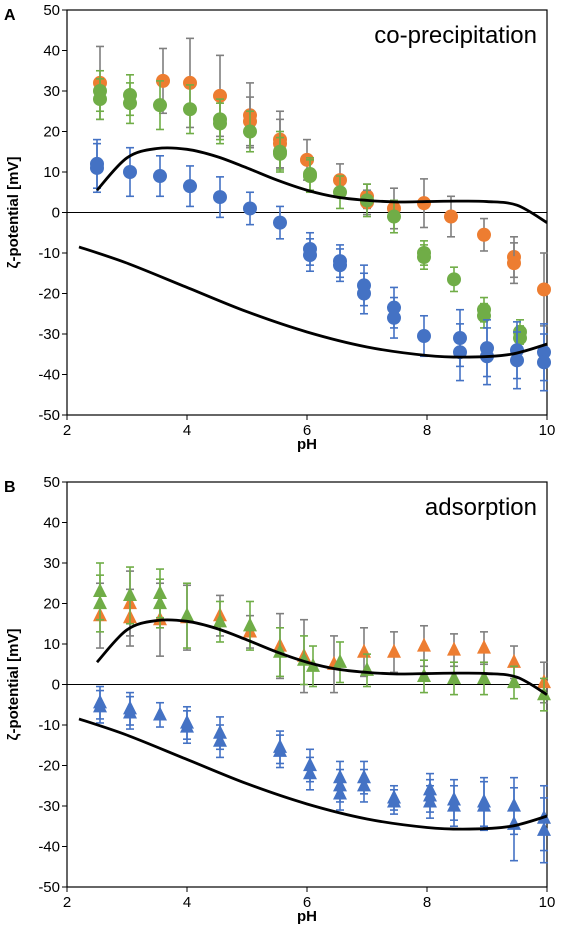 This screenshot has height=942, width=561. I want to click on panel-a-model-curve, so click(321, 185).